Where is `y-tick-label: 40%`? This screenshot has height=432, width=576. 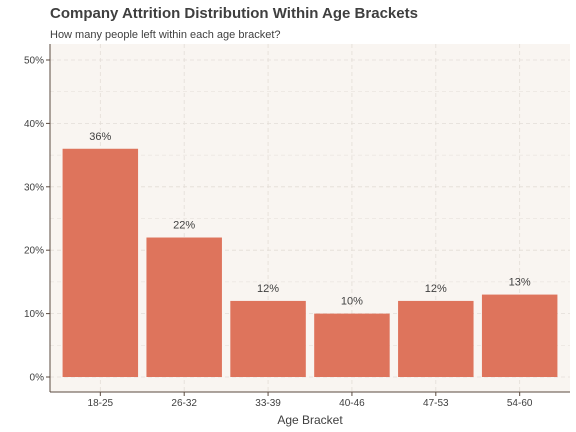
y-tick-label: 40% is located at coordinates (34, 124).